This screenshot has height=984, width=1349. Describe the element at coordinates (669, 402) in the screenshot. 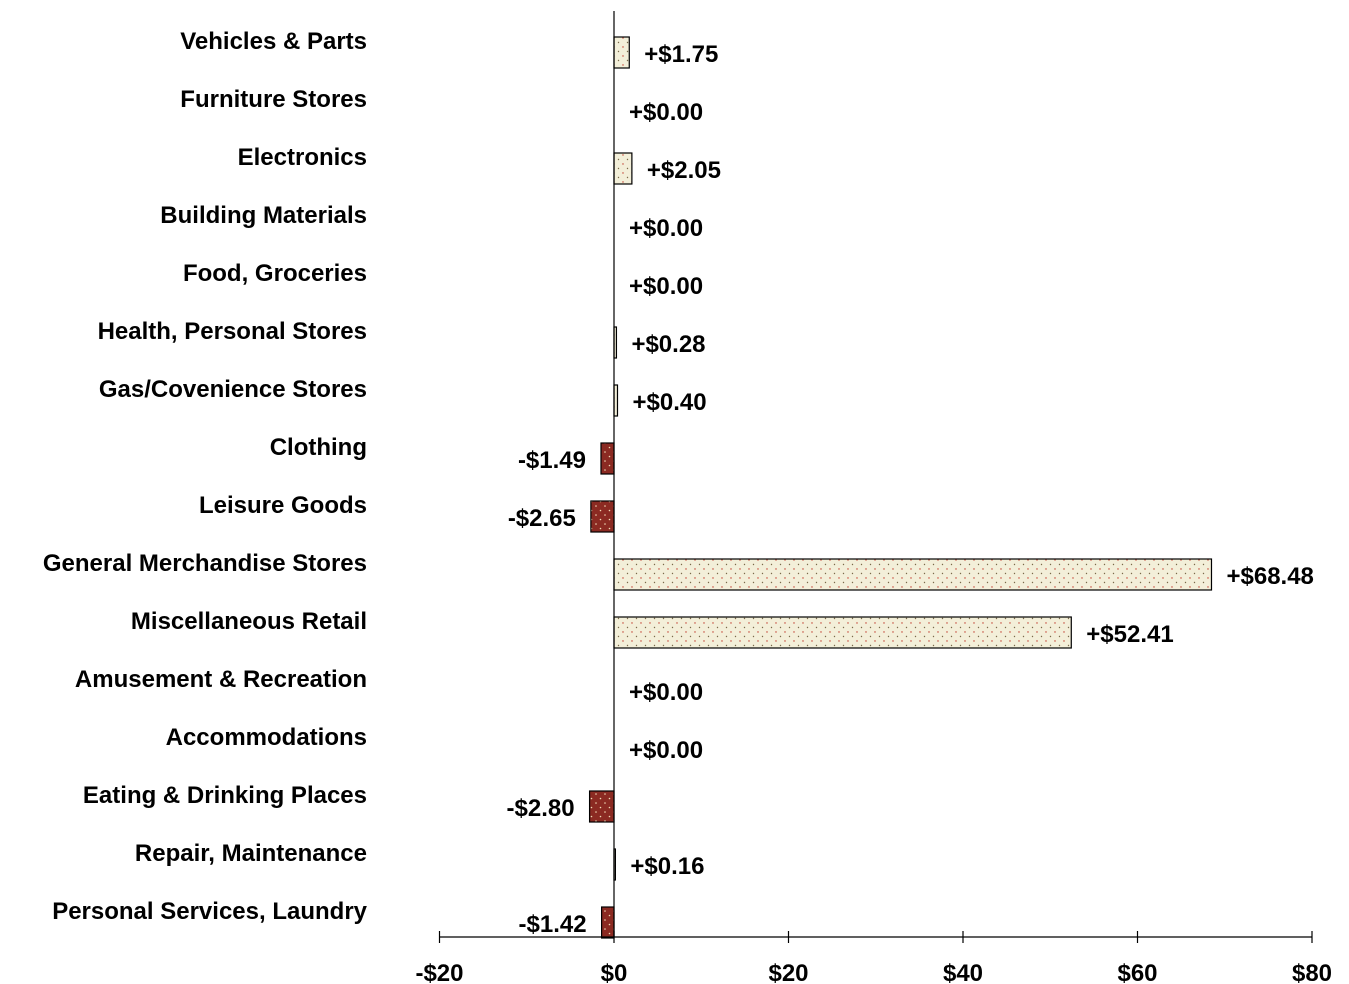

I see `data-label: +$0.40` at that location.